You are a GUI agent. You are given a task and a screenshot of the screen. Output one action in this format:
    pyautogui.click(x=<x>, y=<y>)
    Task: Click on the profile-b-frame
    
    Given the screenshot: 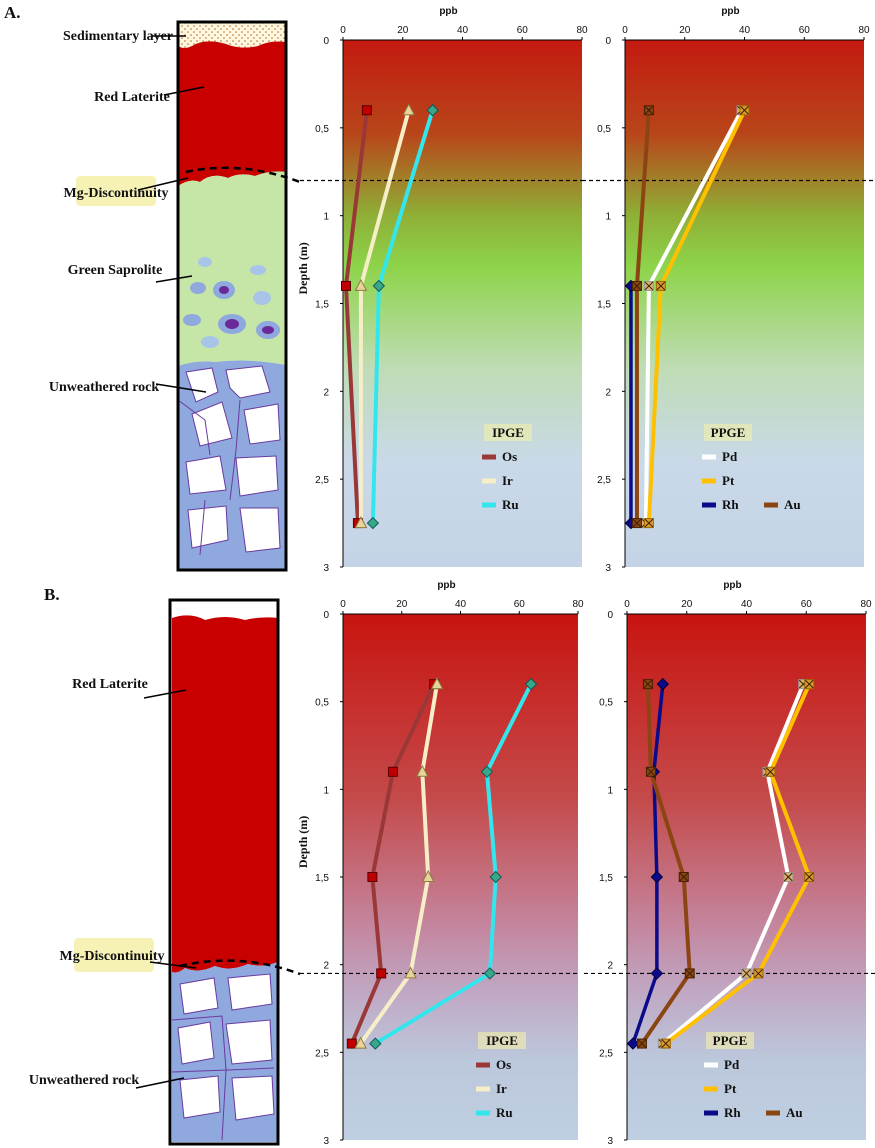 What is the action you would take?
    pyautogui.click(x=224, y=872)
    